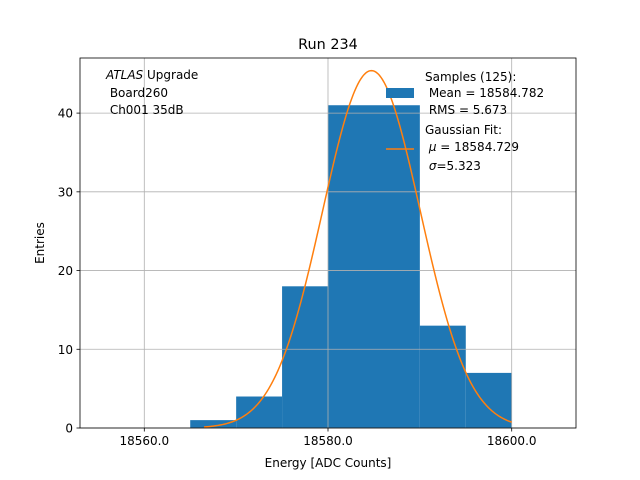 The width and height of the screenshot is (640, 480). I want to click on annotation-line-1: ATLAS Upgrade, so click(151, 75).